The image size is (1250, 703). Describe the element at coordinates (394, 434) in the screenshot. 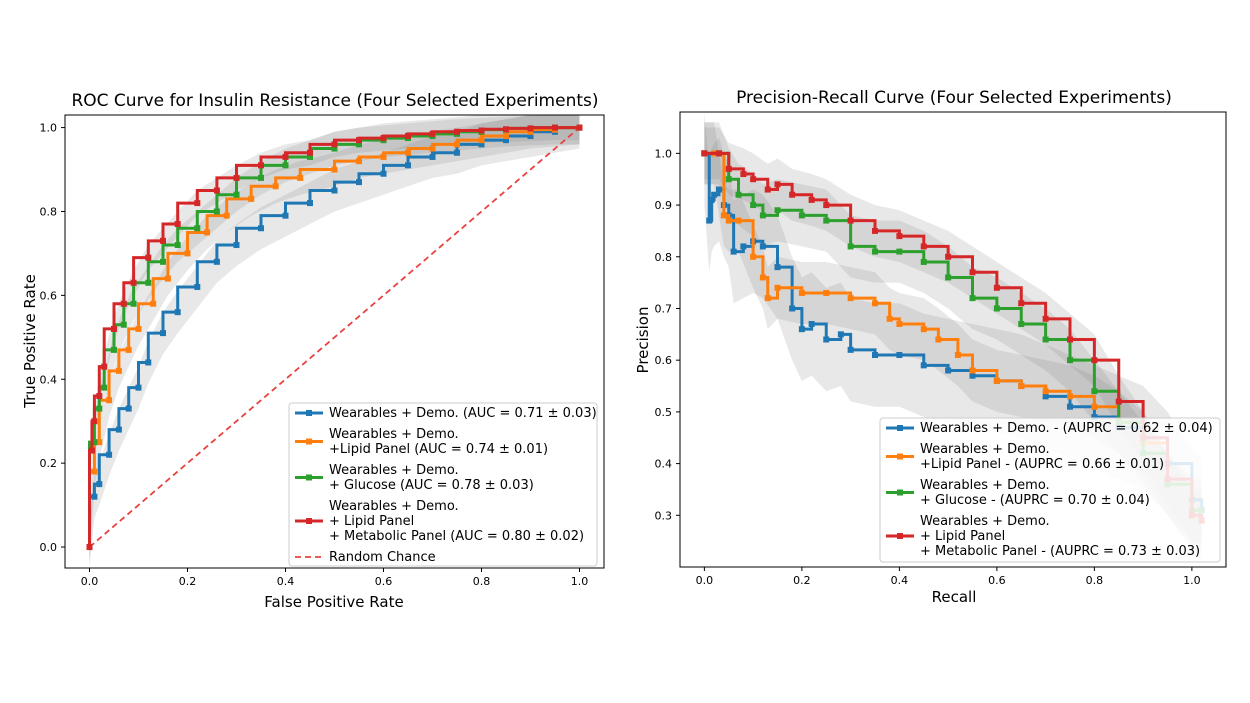

I see `roc-legend-label-1: Wearables + Demo.` at that location.